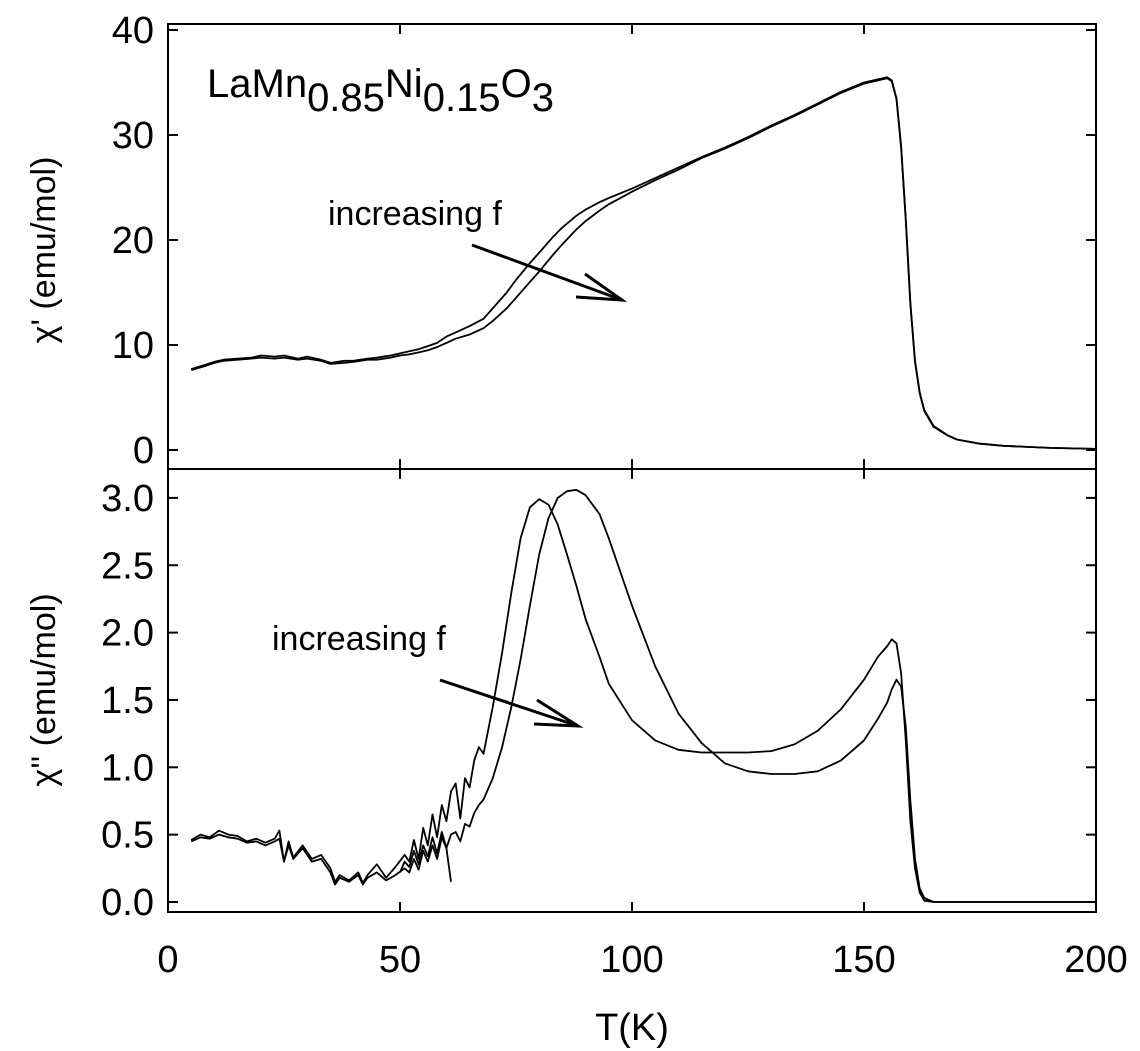 Image resolution: width=1140 pixels, height=1051 pixels. What do you see at coordinates (167, 960) in the screenshot?
I see `x-tick-label: 0` at bounding box center [167, 960].